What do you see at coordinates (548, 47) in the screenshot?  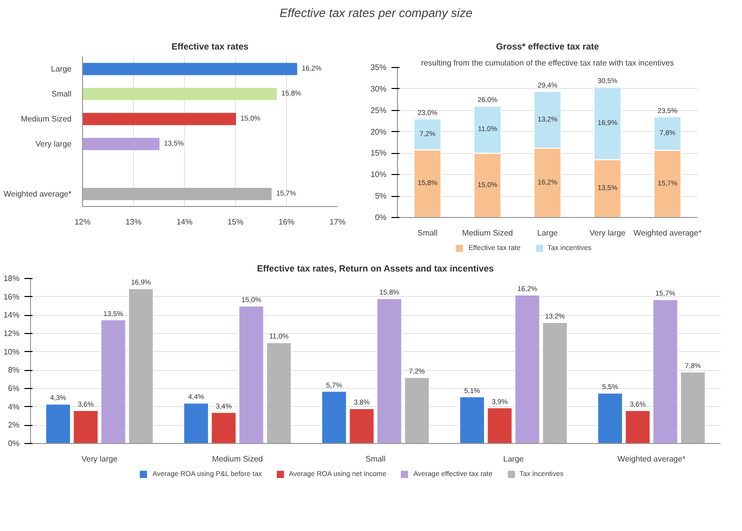 I see `chart-title: Gross* effective tax rate` at bounding box center [548, 47].